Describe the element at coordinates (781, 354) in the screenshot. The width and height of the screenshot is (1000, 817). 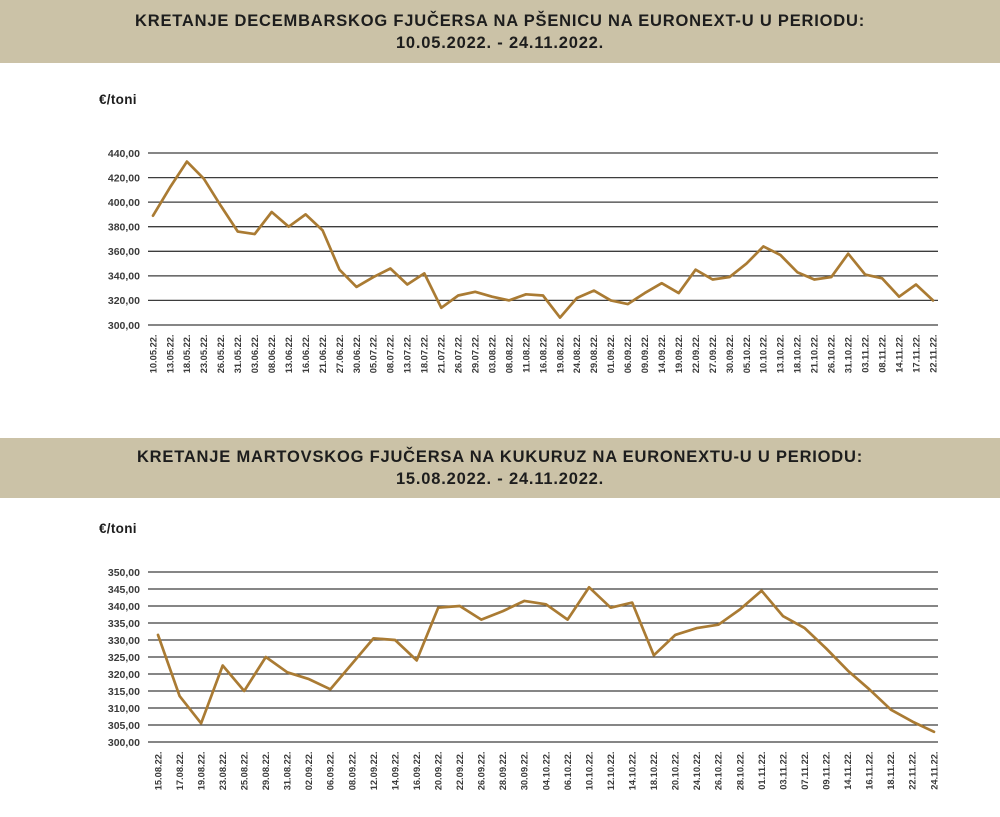
I see `x-tick-label: 13.10.22.` at that location.